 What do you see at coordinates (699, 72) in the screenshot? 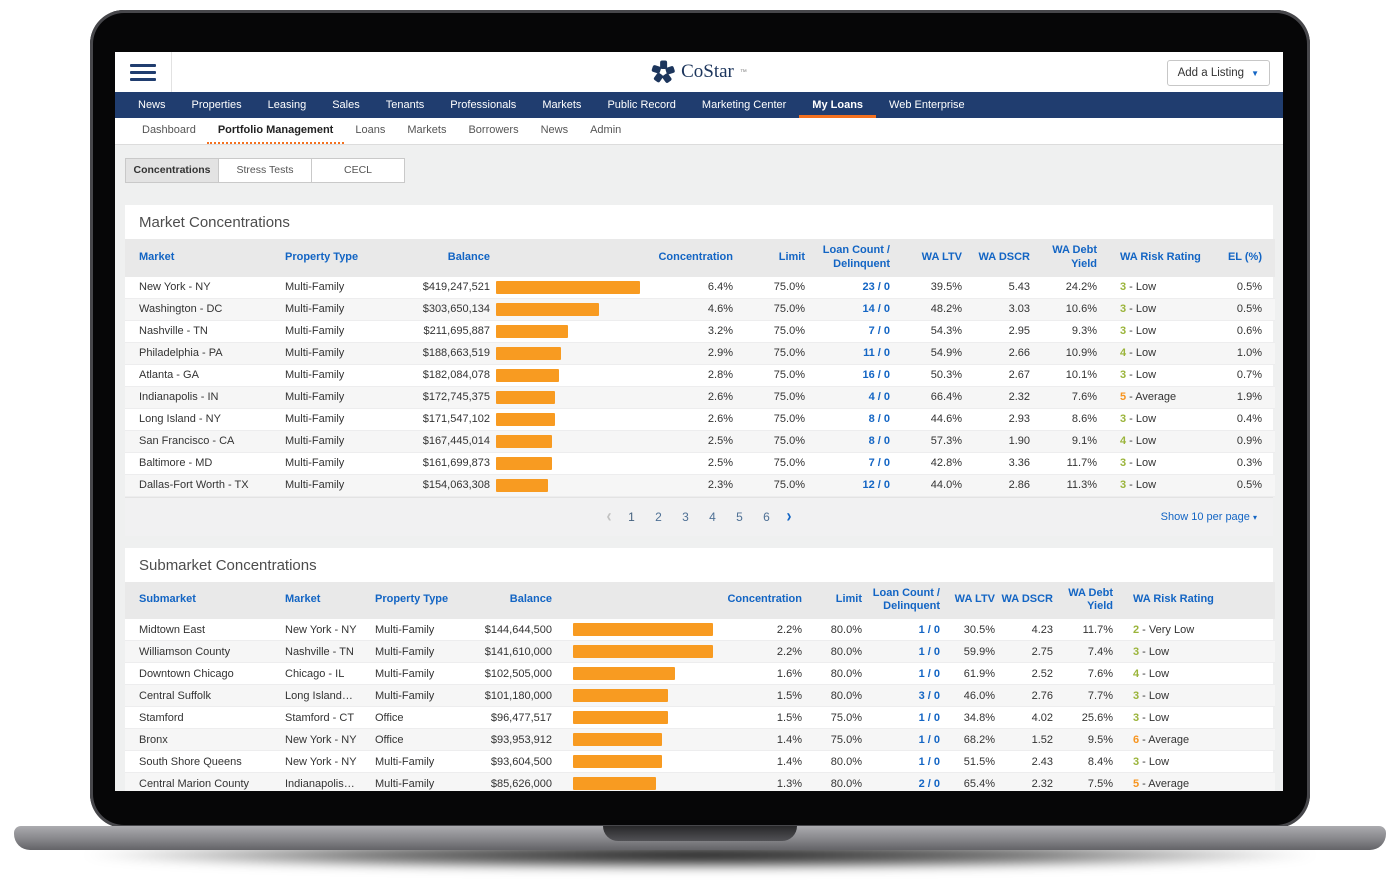
I see `costar-logo: CoStar ™` at bounding box center [699, 72].